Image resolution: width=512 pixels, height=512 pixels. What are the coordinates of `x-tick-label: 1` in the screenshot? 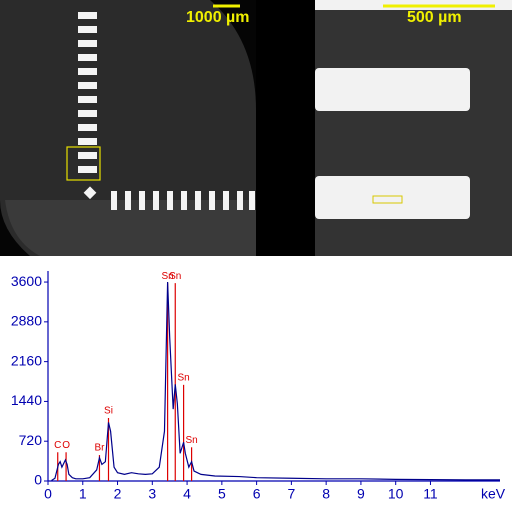 It's located at (83, 494).